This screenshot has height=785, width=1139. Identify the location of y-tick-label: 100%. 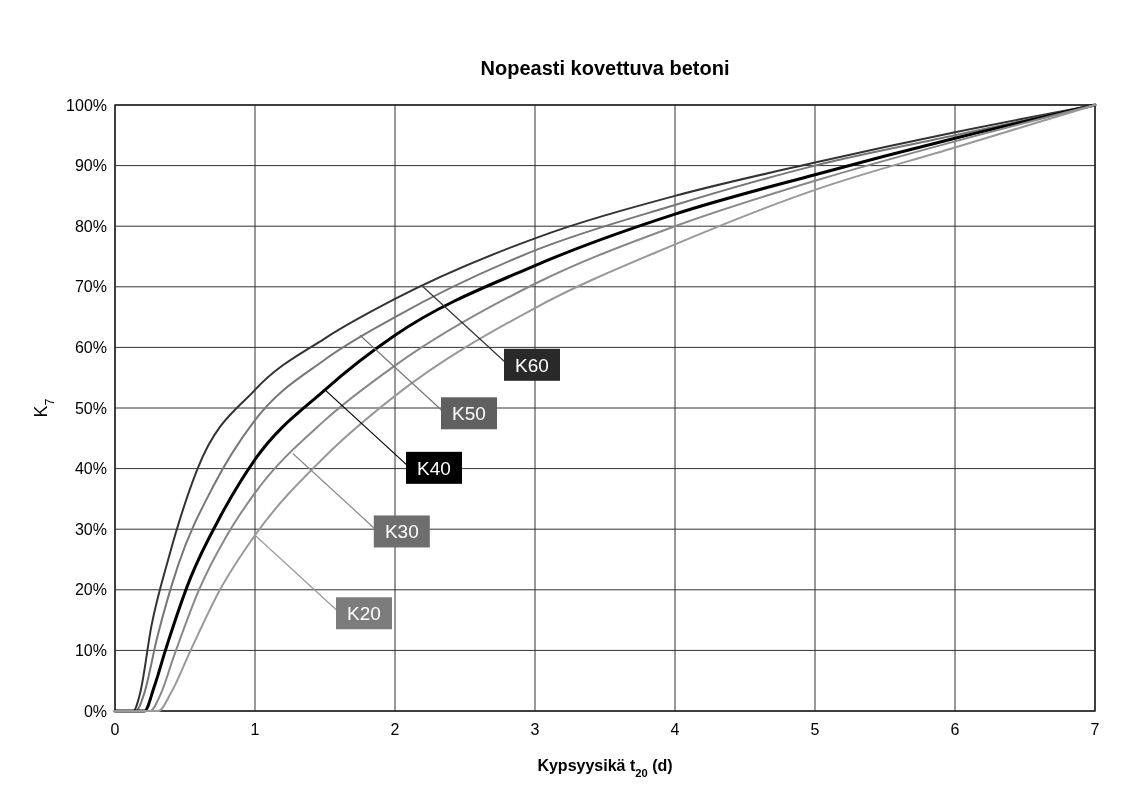
(86, 105).